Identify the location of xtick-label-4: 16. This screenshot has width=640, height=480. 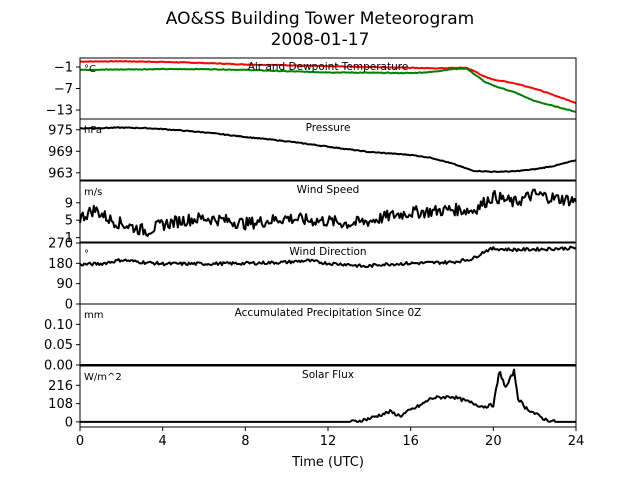
(410, 441).